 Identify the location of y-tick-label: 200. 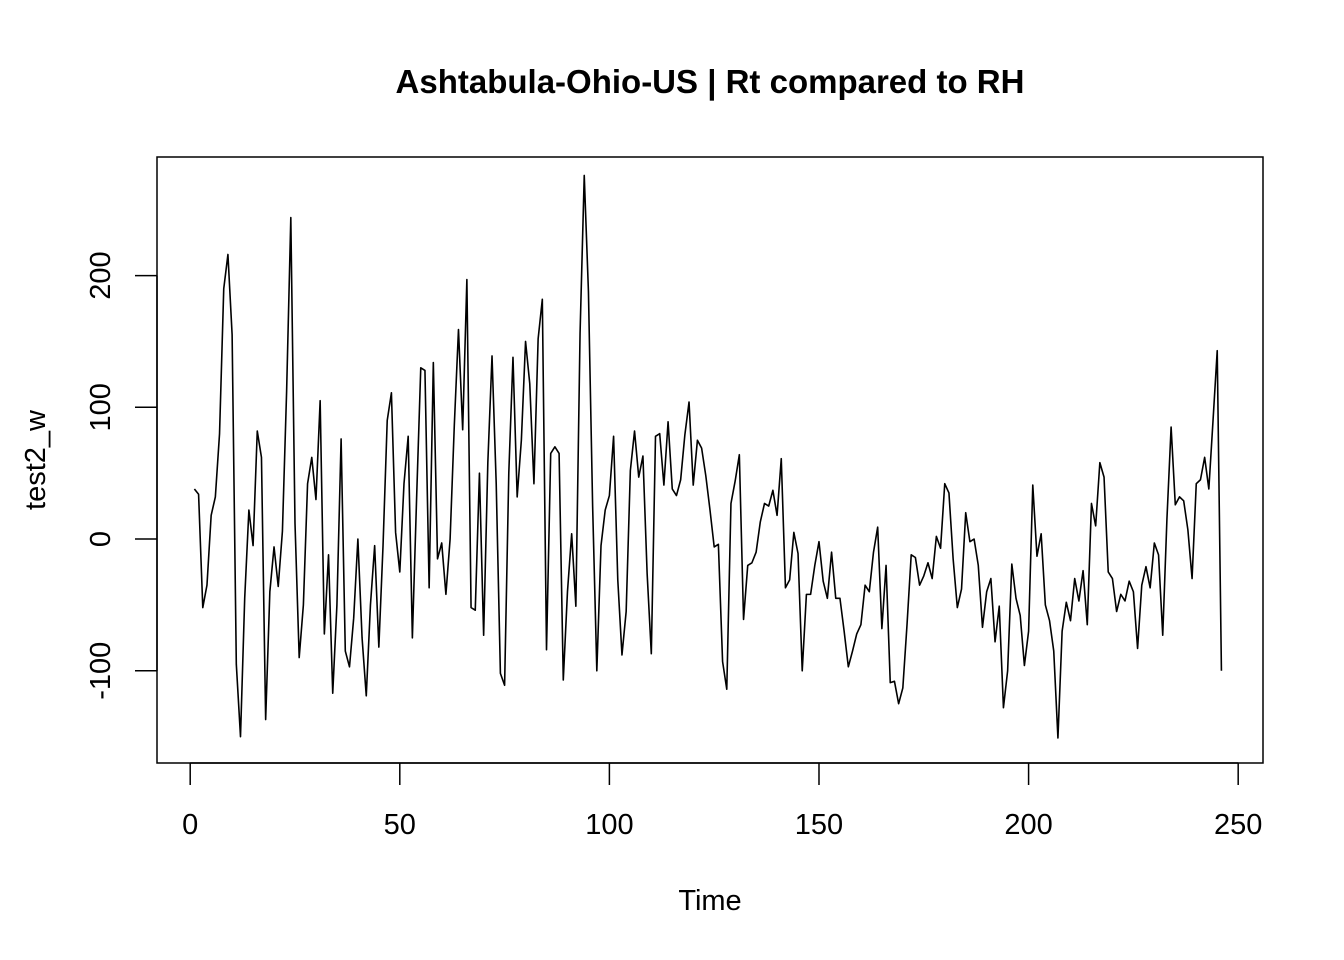
(101, 275).